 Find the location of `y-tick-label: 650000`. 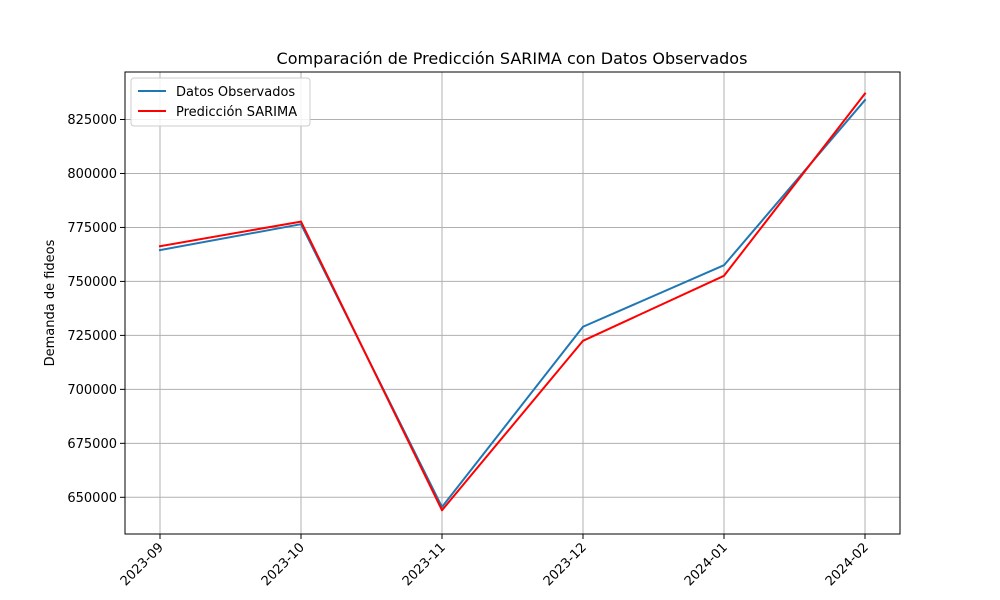

y-tick-label: 650000 is located at coordinates (92, 498).